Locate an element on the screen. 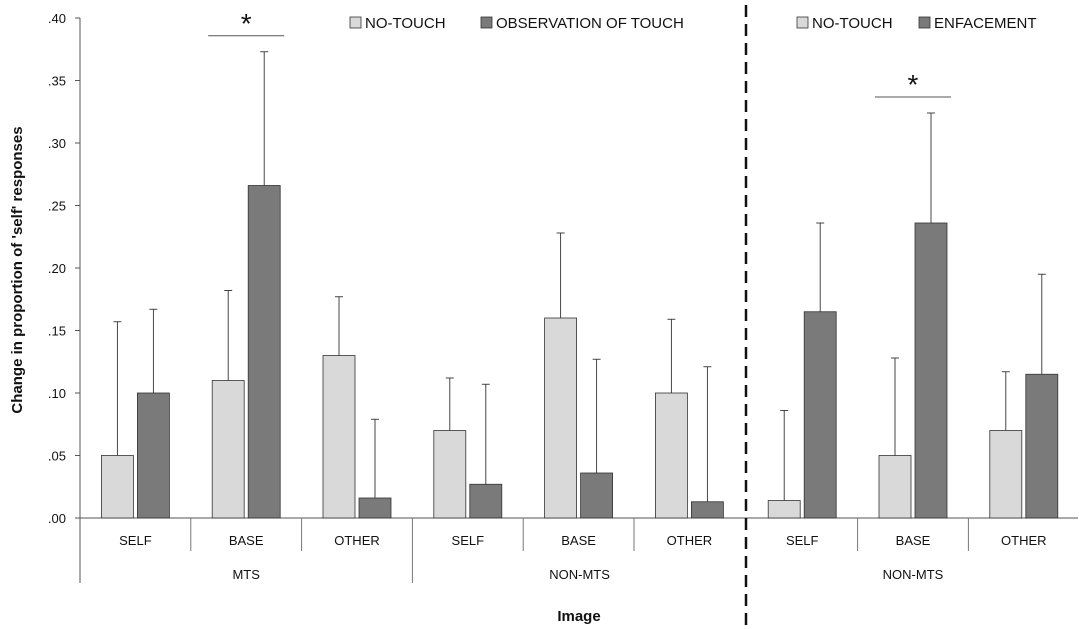  x-group-label: MTS is located at coordinates (246, 574).